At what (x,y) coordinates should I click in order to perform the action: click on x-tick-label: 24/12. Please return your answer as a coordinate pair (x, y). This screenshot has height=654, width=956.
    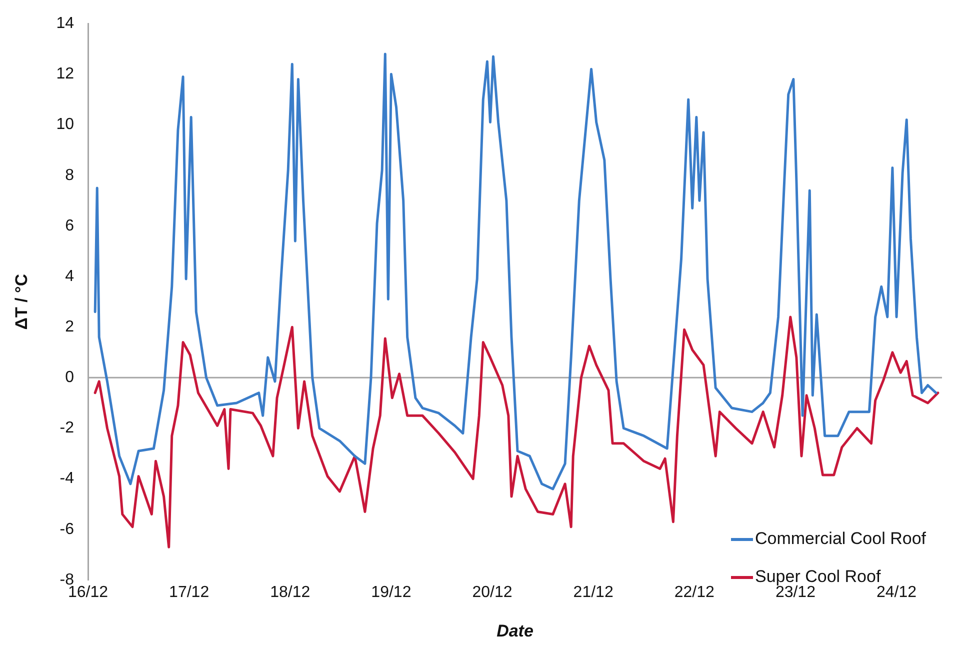
    Looking at the image, I should click on (896, 593).